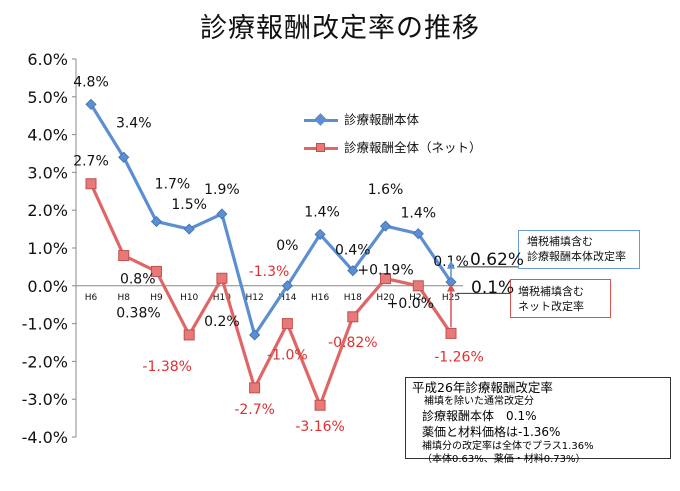  What do you see at coordinates (45, 437) in the screenshot?
I see `y-tick-label: -4.0%` at bounding box center [45, 437].